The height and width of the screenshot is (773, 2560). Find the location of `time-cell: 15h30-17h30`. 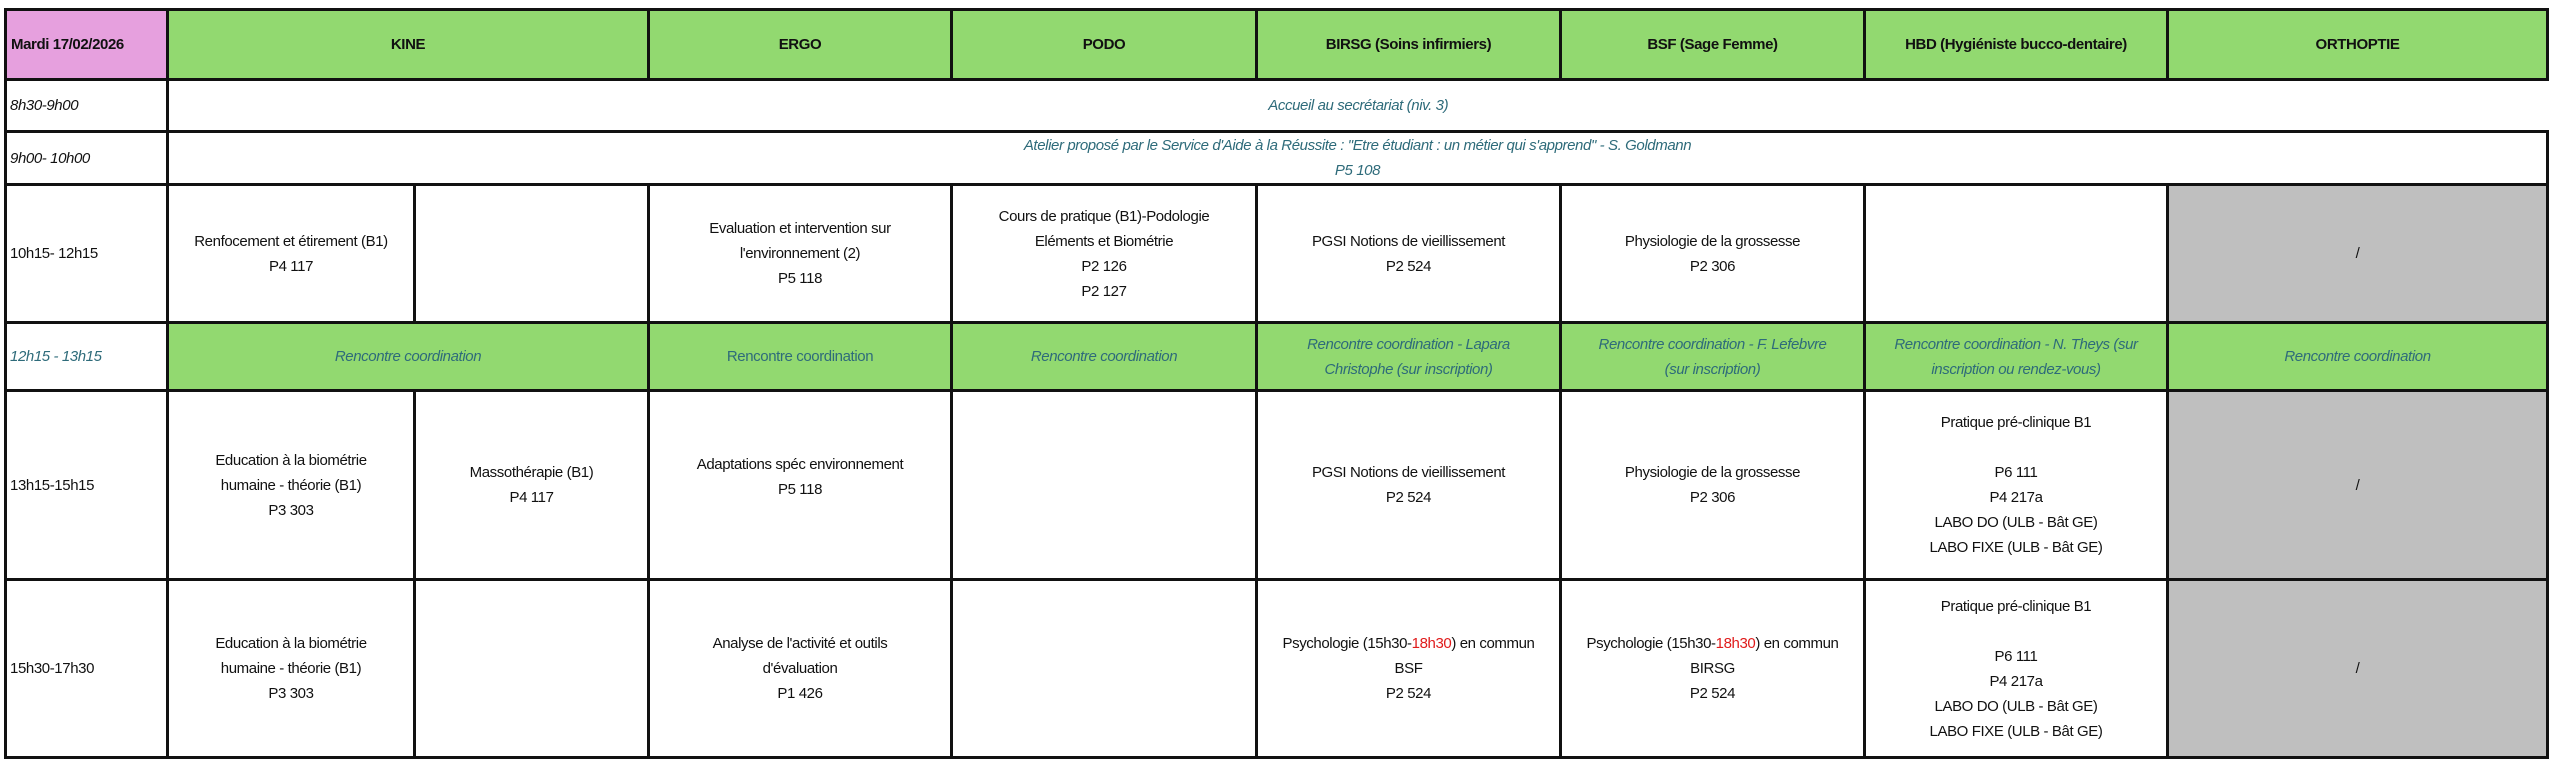

time-cell: 15h30-17h30 is located at coordinates (86, 668).